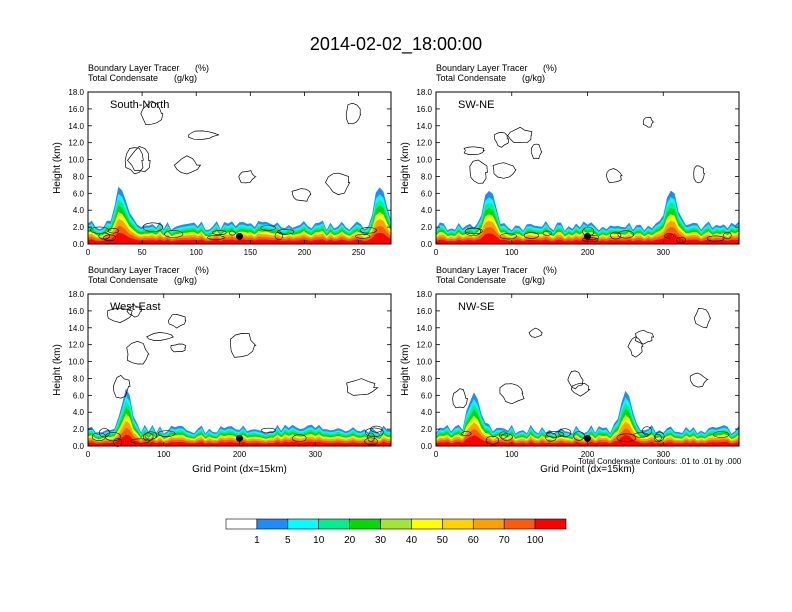  Describe the element at coordinates (664, 252) in the screenshot. I see `x-tick-label: 300` at that location.